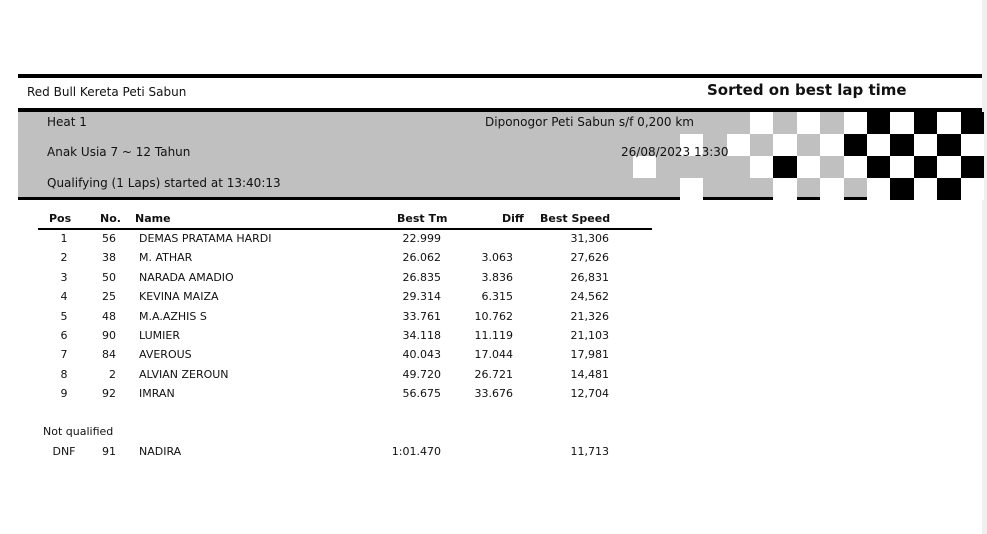 Image resolution: width=987 pixels, height=534 pixels. I want to click on col-best-tm: Best Tm, so click(422, 218).